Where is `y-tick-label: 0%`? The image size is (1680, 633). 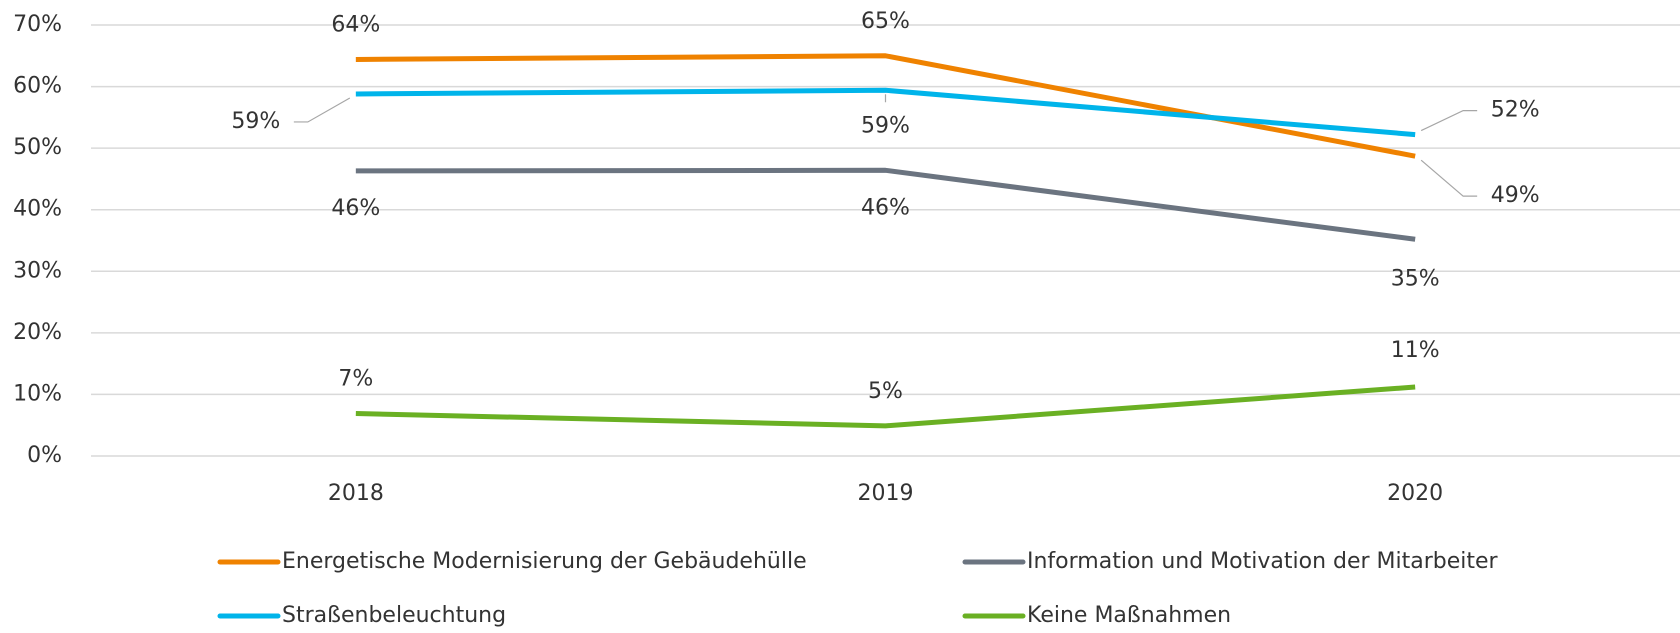
y-tick-label: 0% is located at coordinates (44, 455).